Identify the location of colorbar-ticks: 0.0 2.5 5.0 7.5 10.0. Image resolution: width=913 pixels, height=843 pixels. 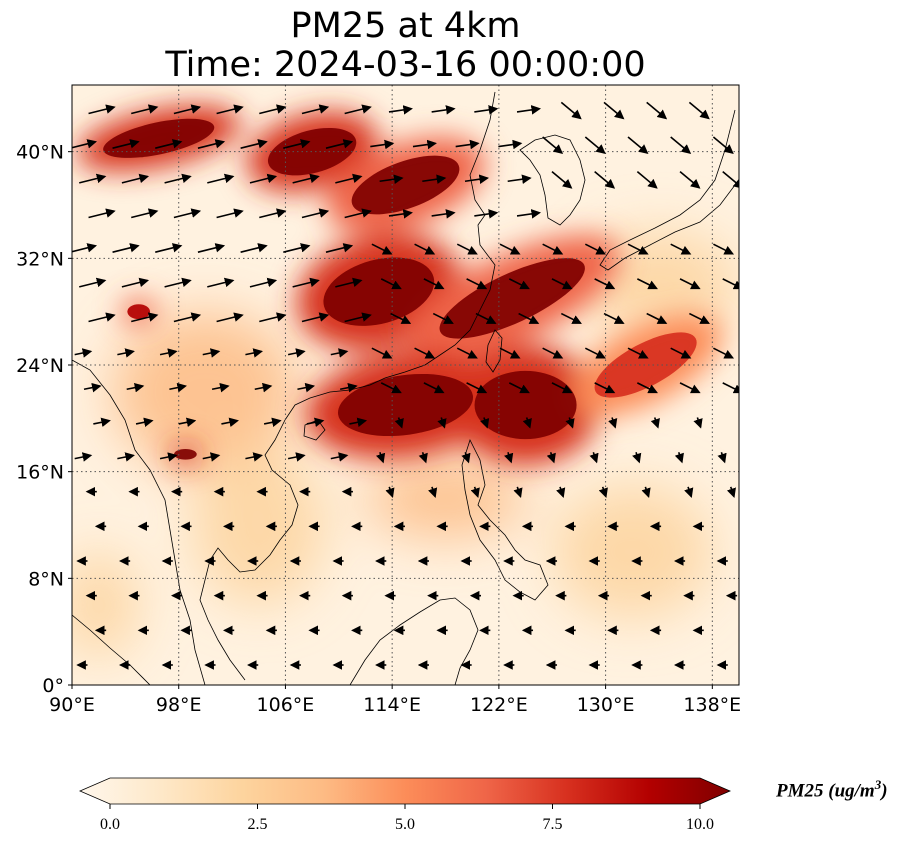
(407, 818).